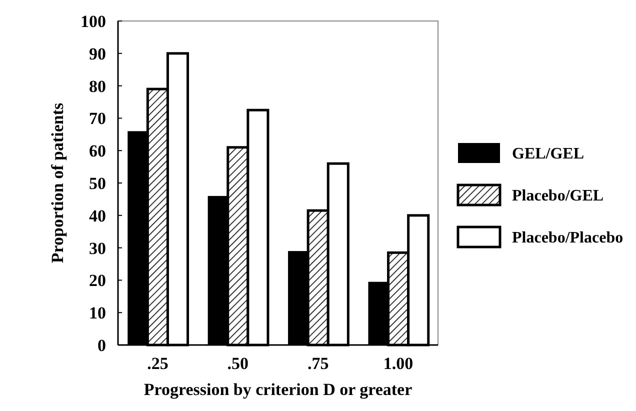 The height and width of the screenshot is (411, 636). Describe the element at coordinates (157, 363) in the screenshot. I see `x-tick-label: .25` at that location.